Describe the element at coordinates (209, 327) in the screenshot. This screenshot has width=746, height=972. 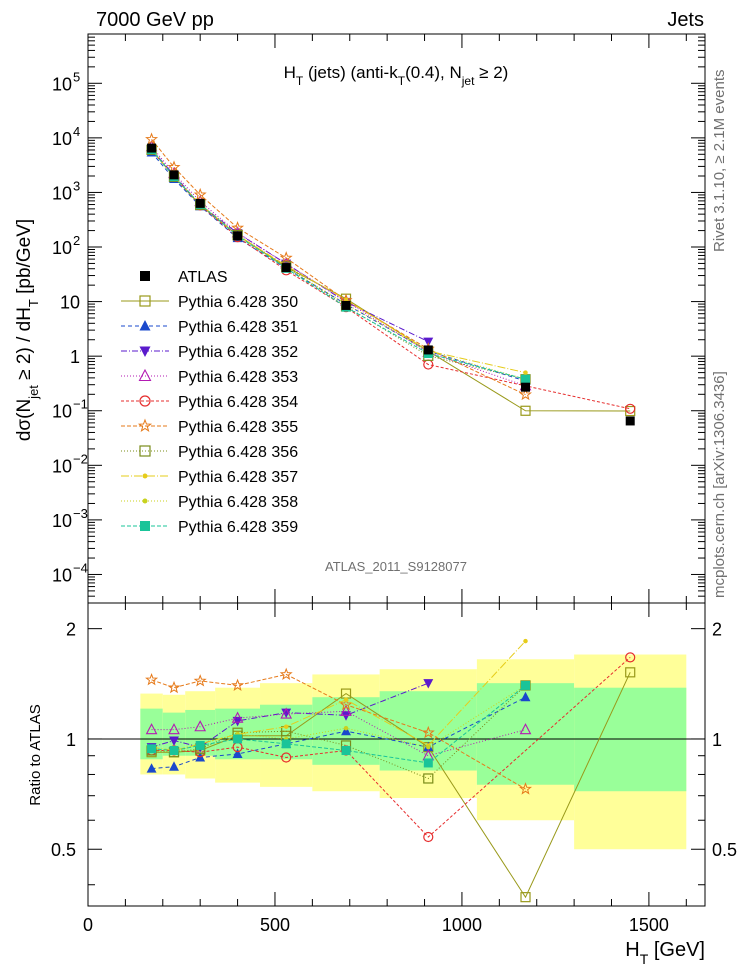
I see `legend-item-series-2: Pythia 6.428 351` at that location.